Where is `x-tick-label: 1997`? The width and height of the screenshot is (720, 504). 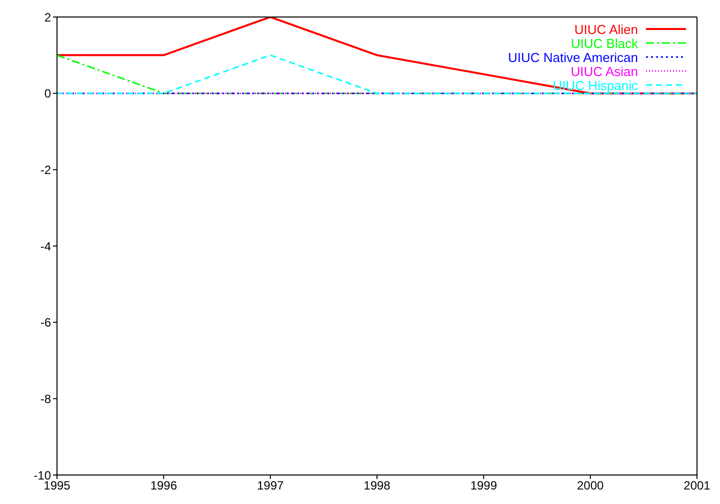
x-tick-label: 1997 is located at coordinates (270, 485).